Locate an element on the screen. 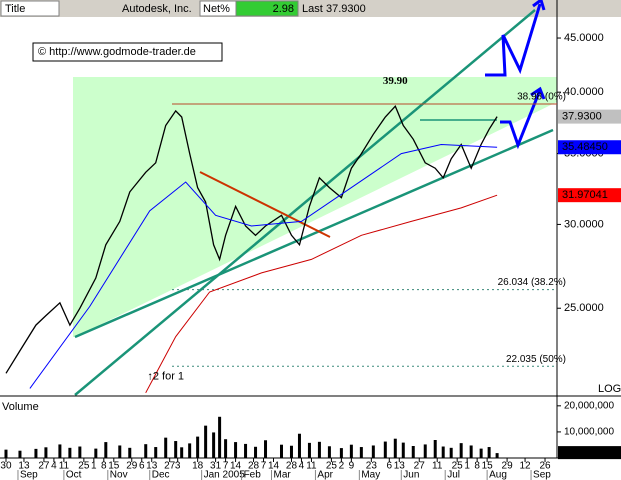 The height and width of the screenshot is (480, 621). x-month-label: Mar is located at coordinates (283, 475).